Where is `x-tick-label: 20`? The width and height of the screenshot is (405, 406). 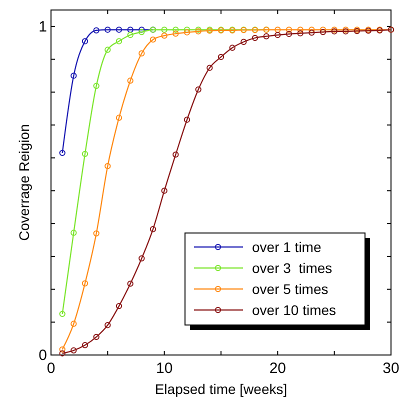
x-tick-label: 20 is located at coordinates (277, 368).